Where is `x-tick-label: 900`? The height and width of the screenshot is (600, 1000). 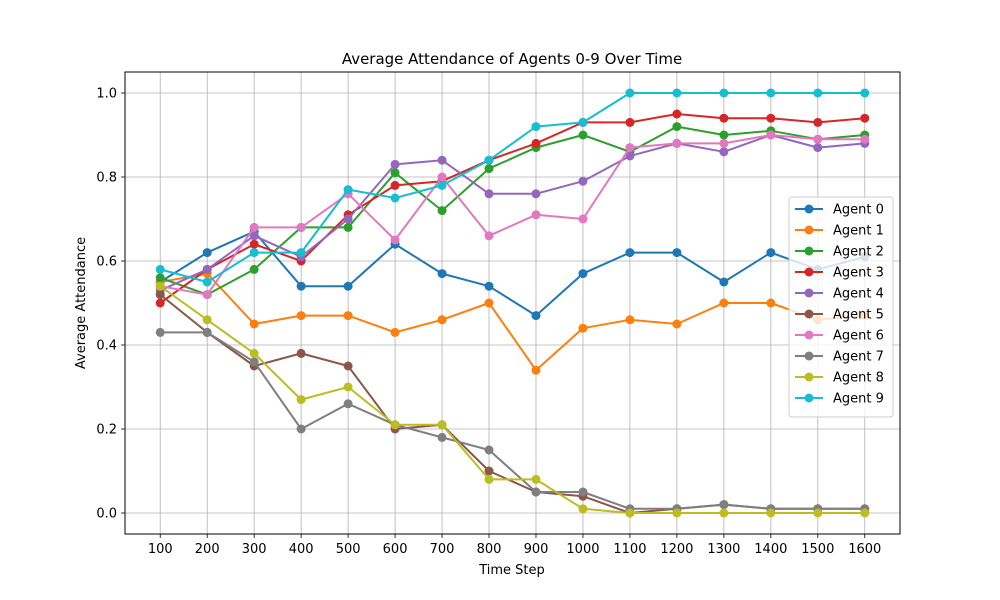
x-tick-label: 900 is located at coordinates (536, 549).